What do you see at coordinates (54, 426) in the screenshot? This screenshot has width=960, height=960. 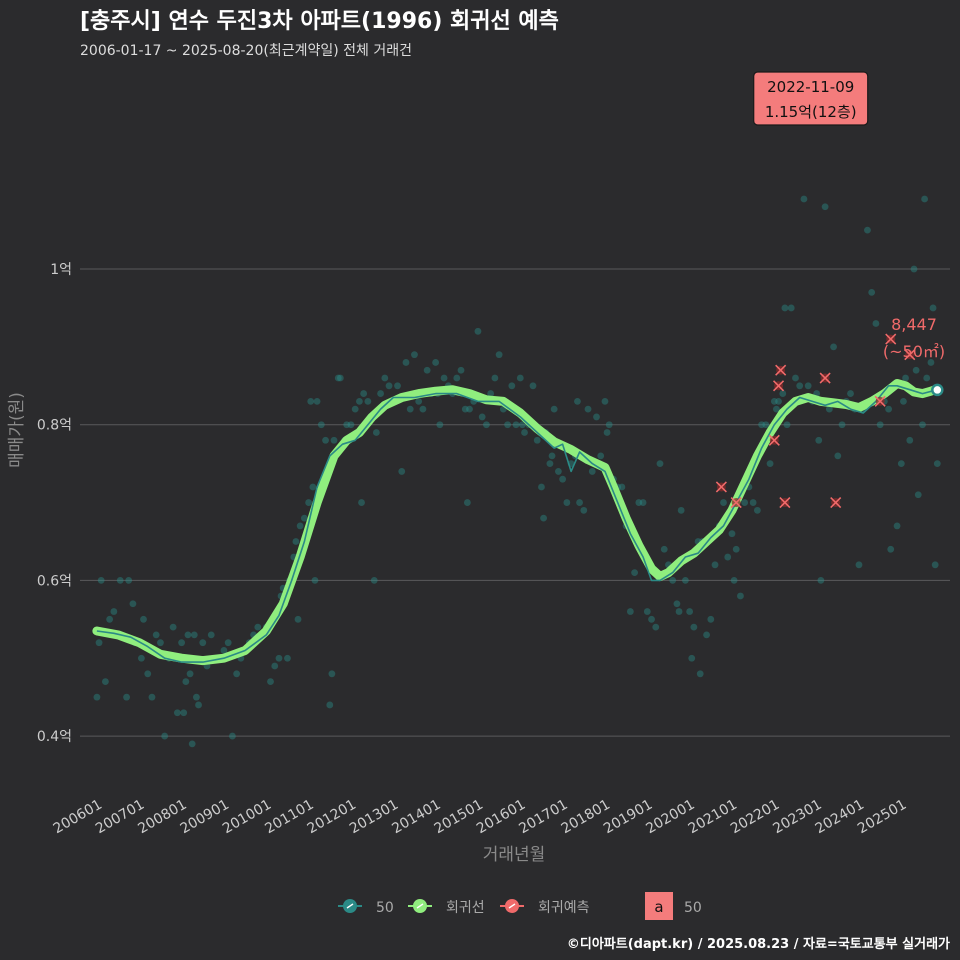 I see `y-tick-label: 0.8억` at bounding box center [54, 426].